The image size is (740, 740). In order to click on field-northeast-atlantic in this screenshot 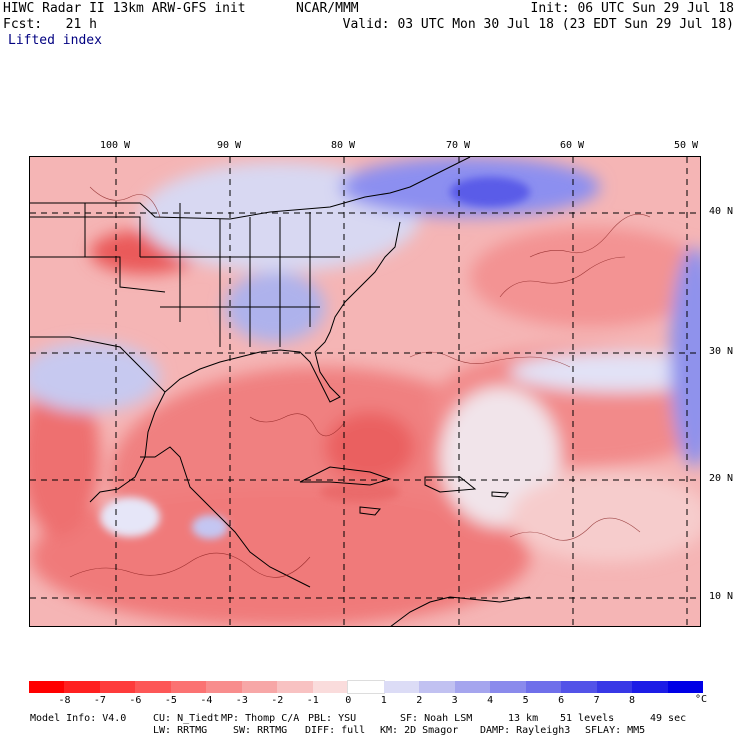, I will do `click(585, 277)`.